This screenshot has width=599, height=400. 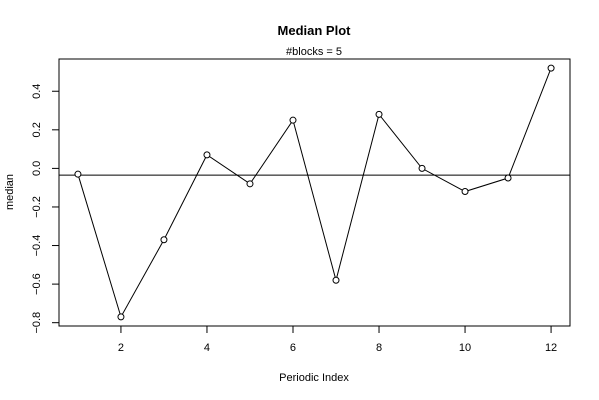 What do you see at coordinates (37, 246) in the screenshot?
I see `y-tick-label: −0.4` at bounding box center [37, 246].